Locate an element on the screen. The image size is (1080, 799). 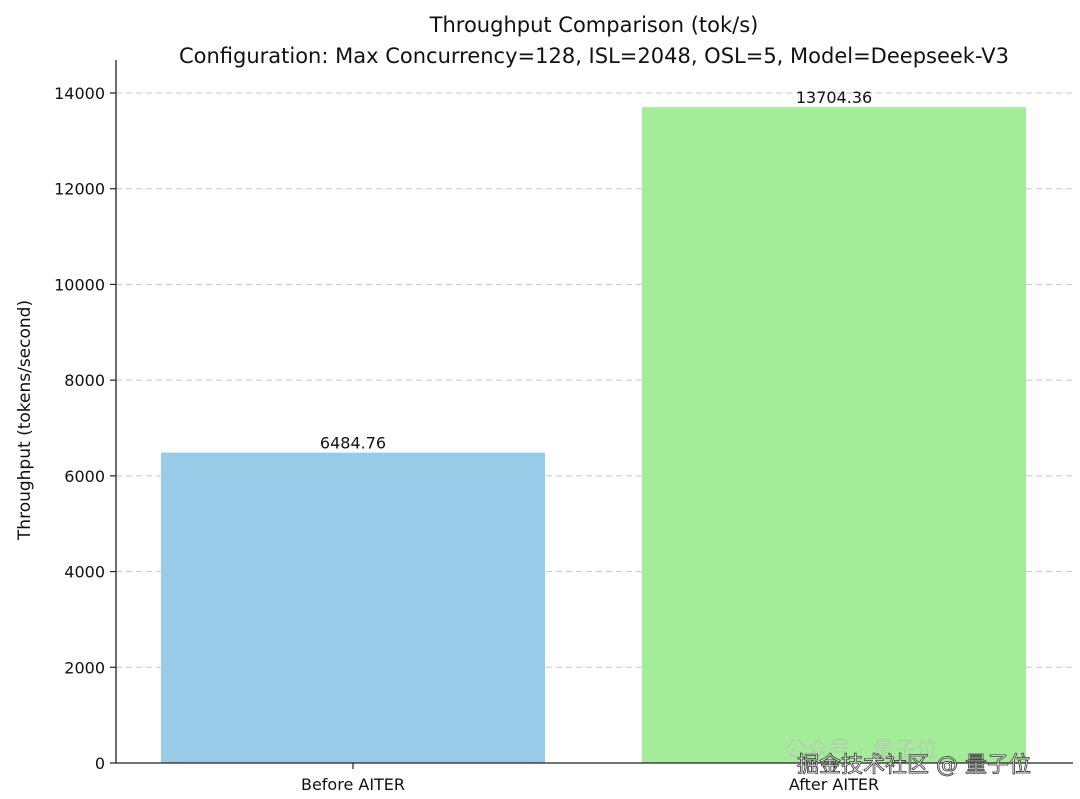
bar-value-label: 13704.36 is located at coordinates (834, 97).